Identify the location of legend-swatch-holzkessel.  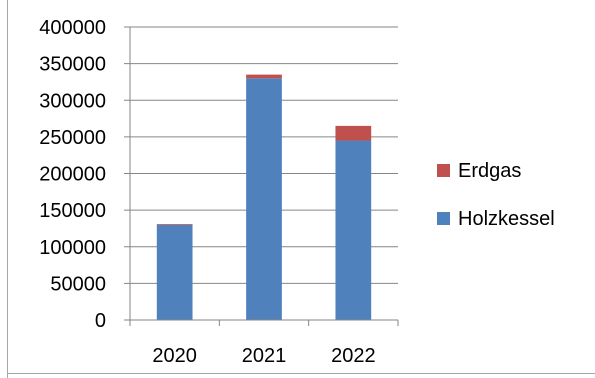
(443, 218).